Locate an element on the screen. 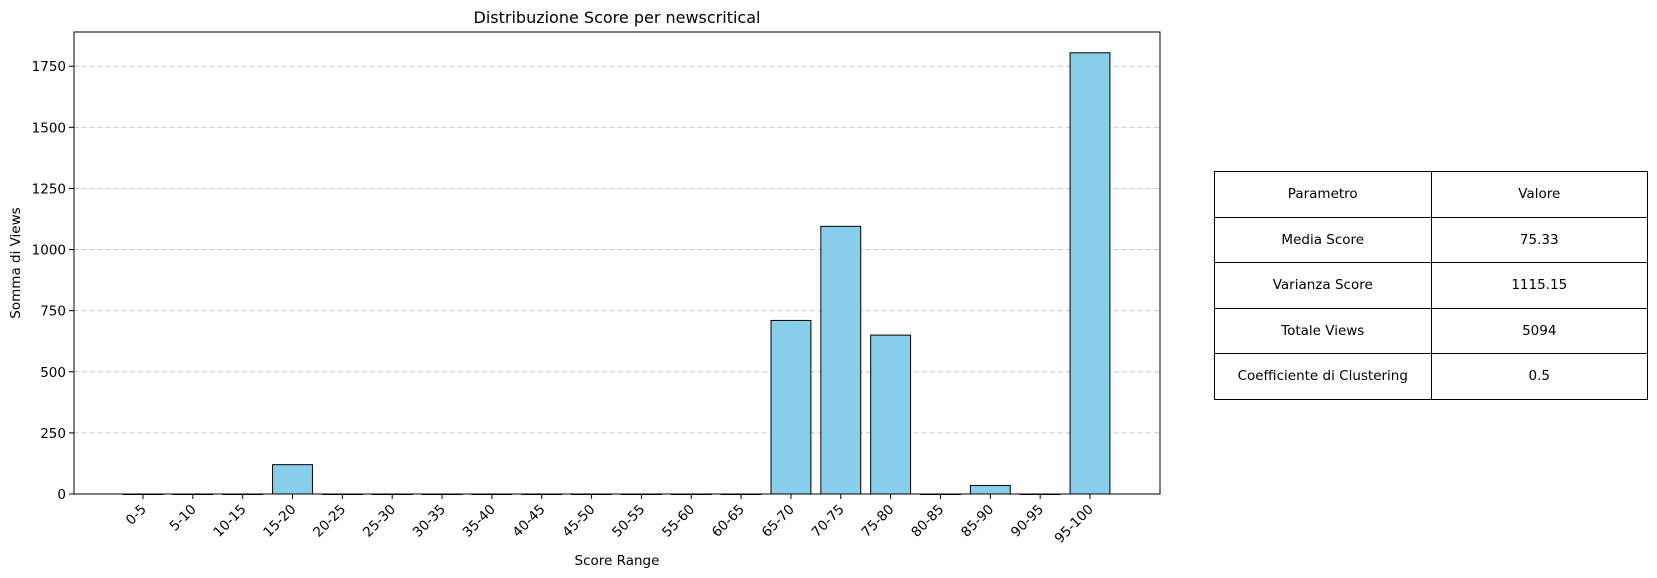 This screenshot has height=578, width=1657. chart-title: Distribuzione Score per newscritical is located at coordinates (617, 17).